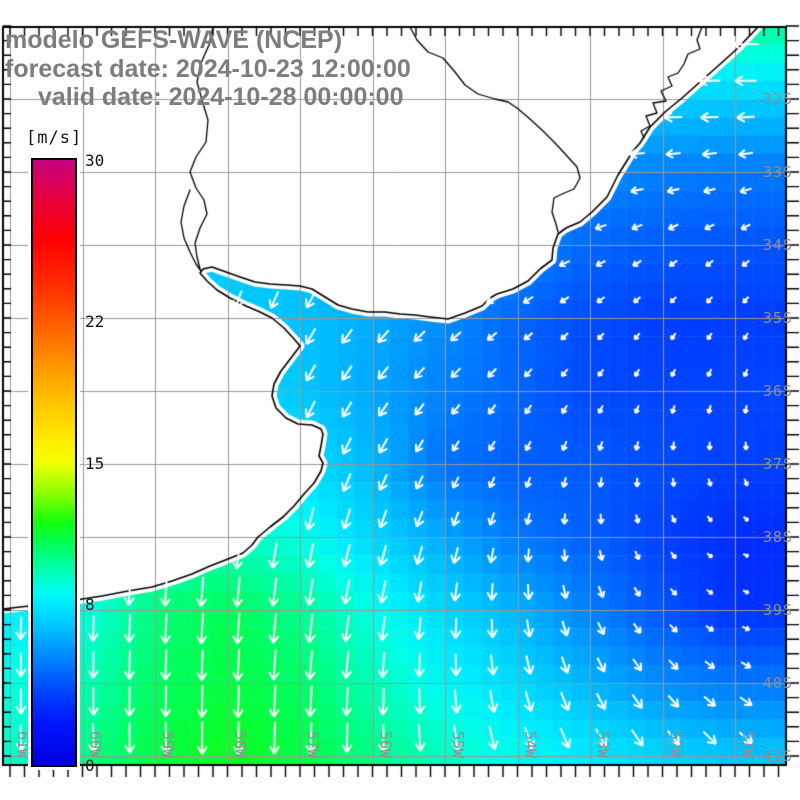 Image resolution: width=800 pixels, height=800 pixels. Describe the element at coordinates (603, 745) in the screenshot. I see `lon-axis-label: 53W` at that location.